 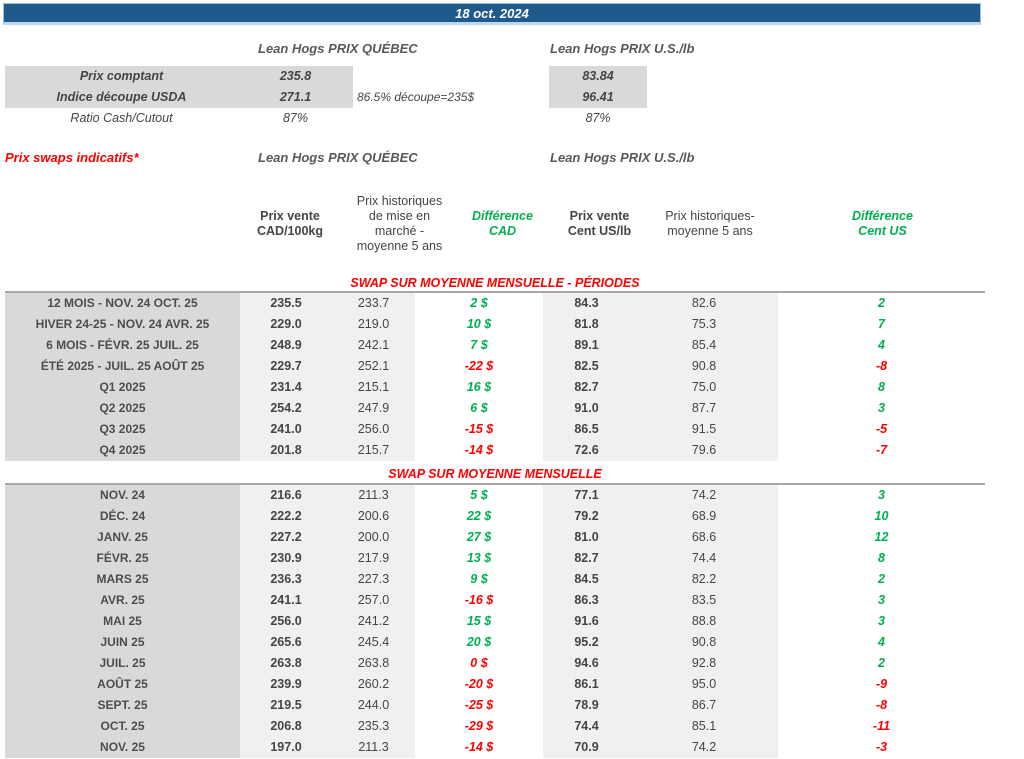 What do you see at coordinates (122, 684) in the screenshot?
I see `period-label: AOÛT 25` at bounding box center [122, 684].